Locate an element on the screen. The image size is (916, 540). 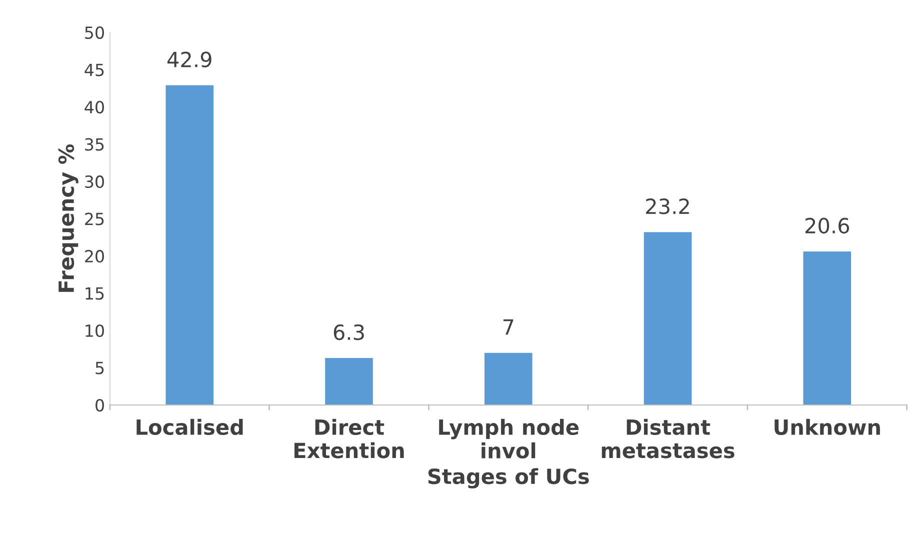
data-label: 20.6 is located at coordinates (827, 226).